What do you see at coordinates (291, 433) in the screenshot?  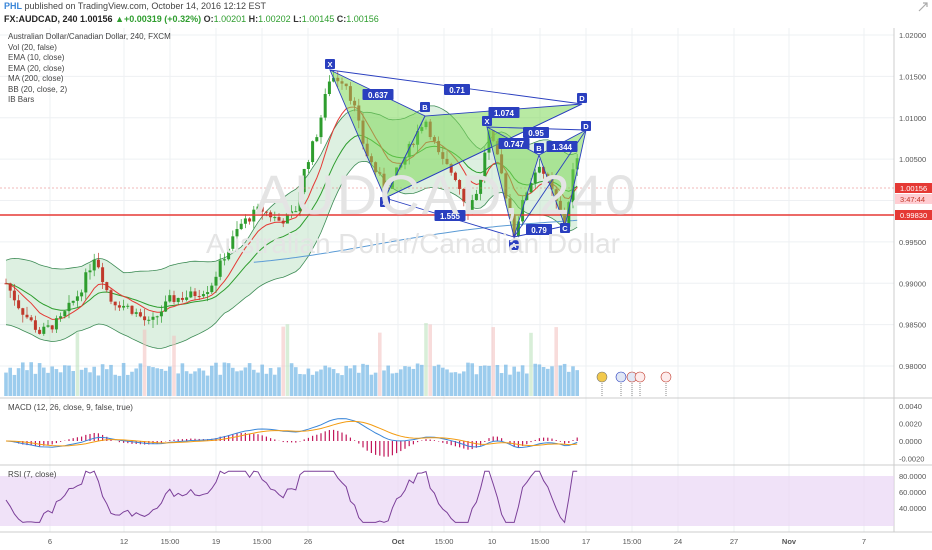 I see `macd-line` at bounding box center [291, 433].